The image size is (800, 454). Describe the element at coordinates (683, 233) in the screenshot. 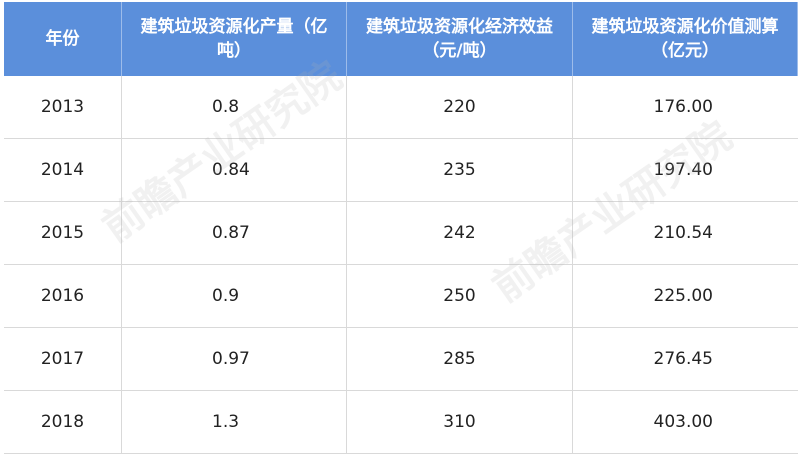

I see `cell-value: 210.54` at that location.